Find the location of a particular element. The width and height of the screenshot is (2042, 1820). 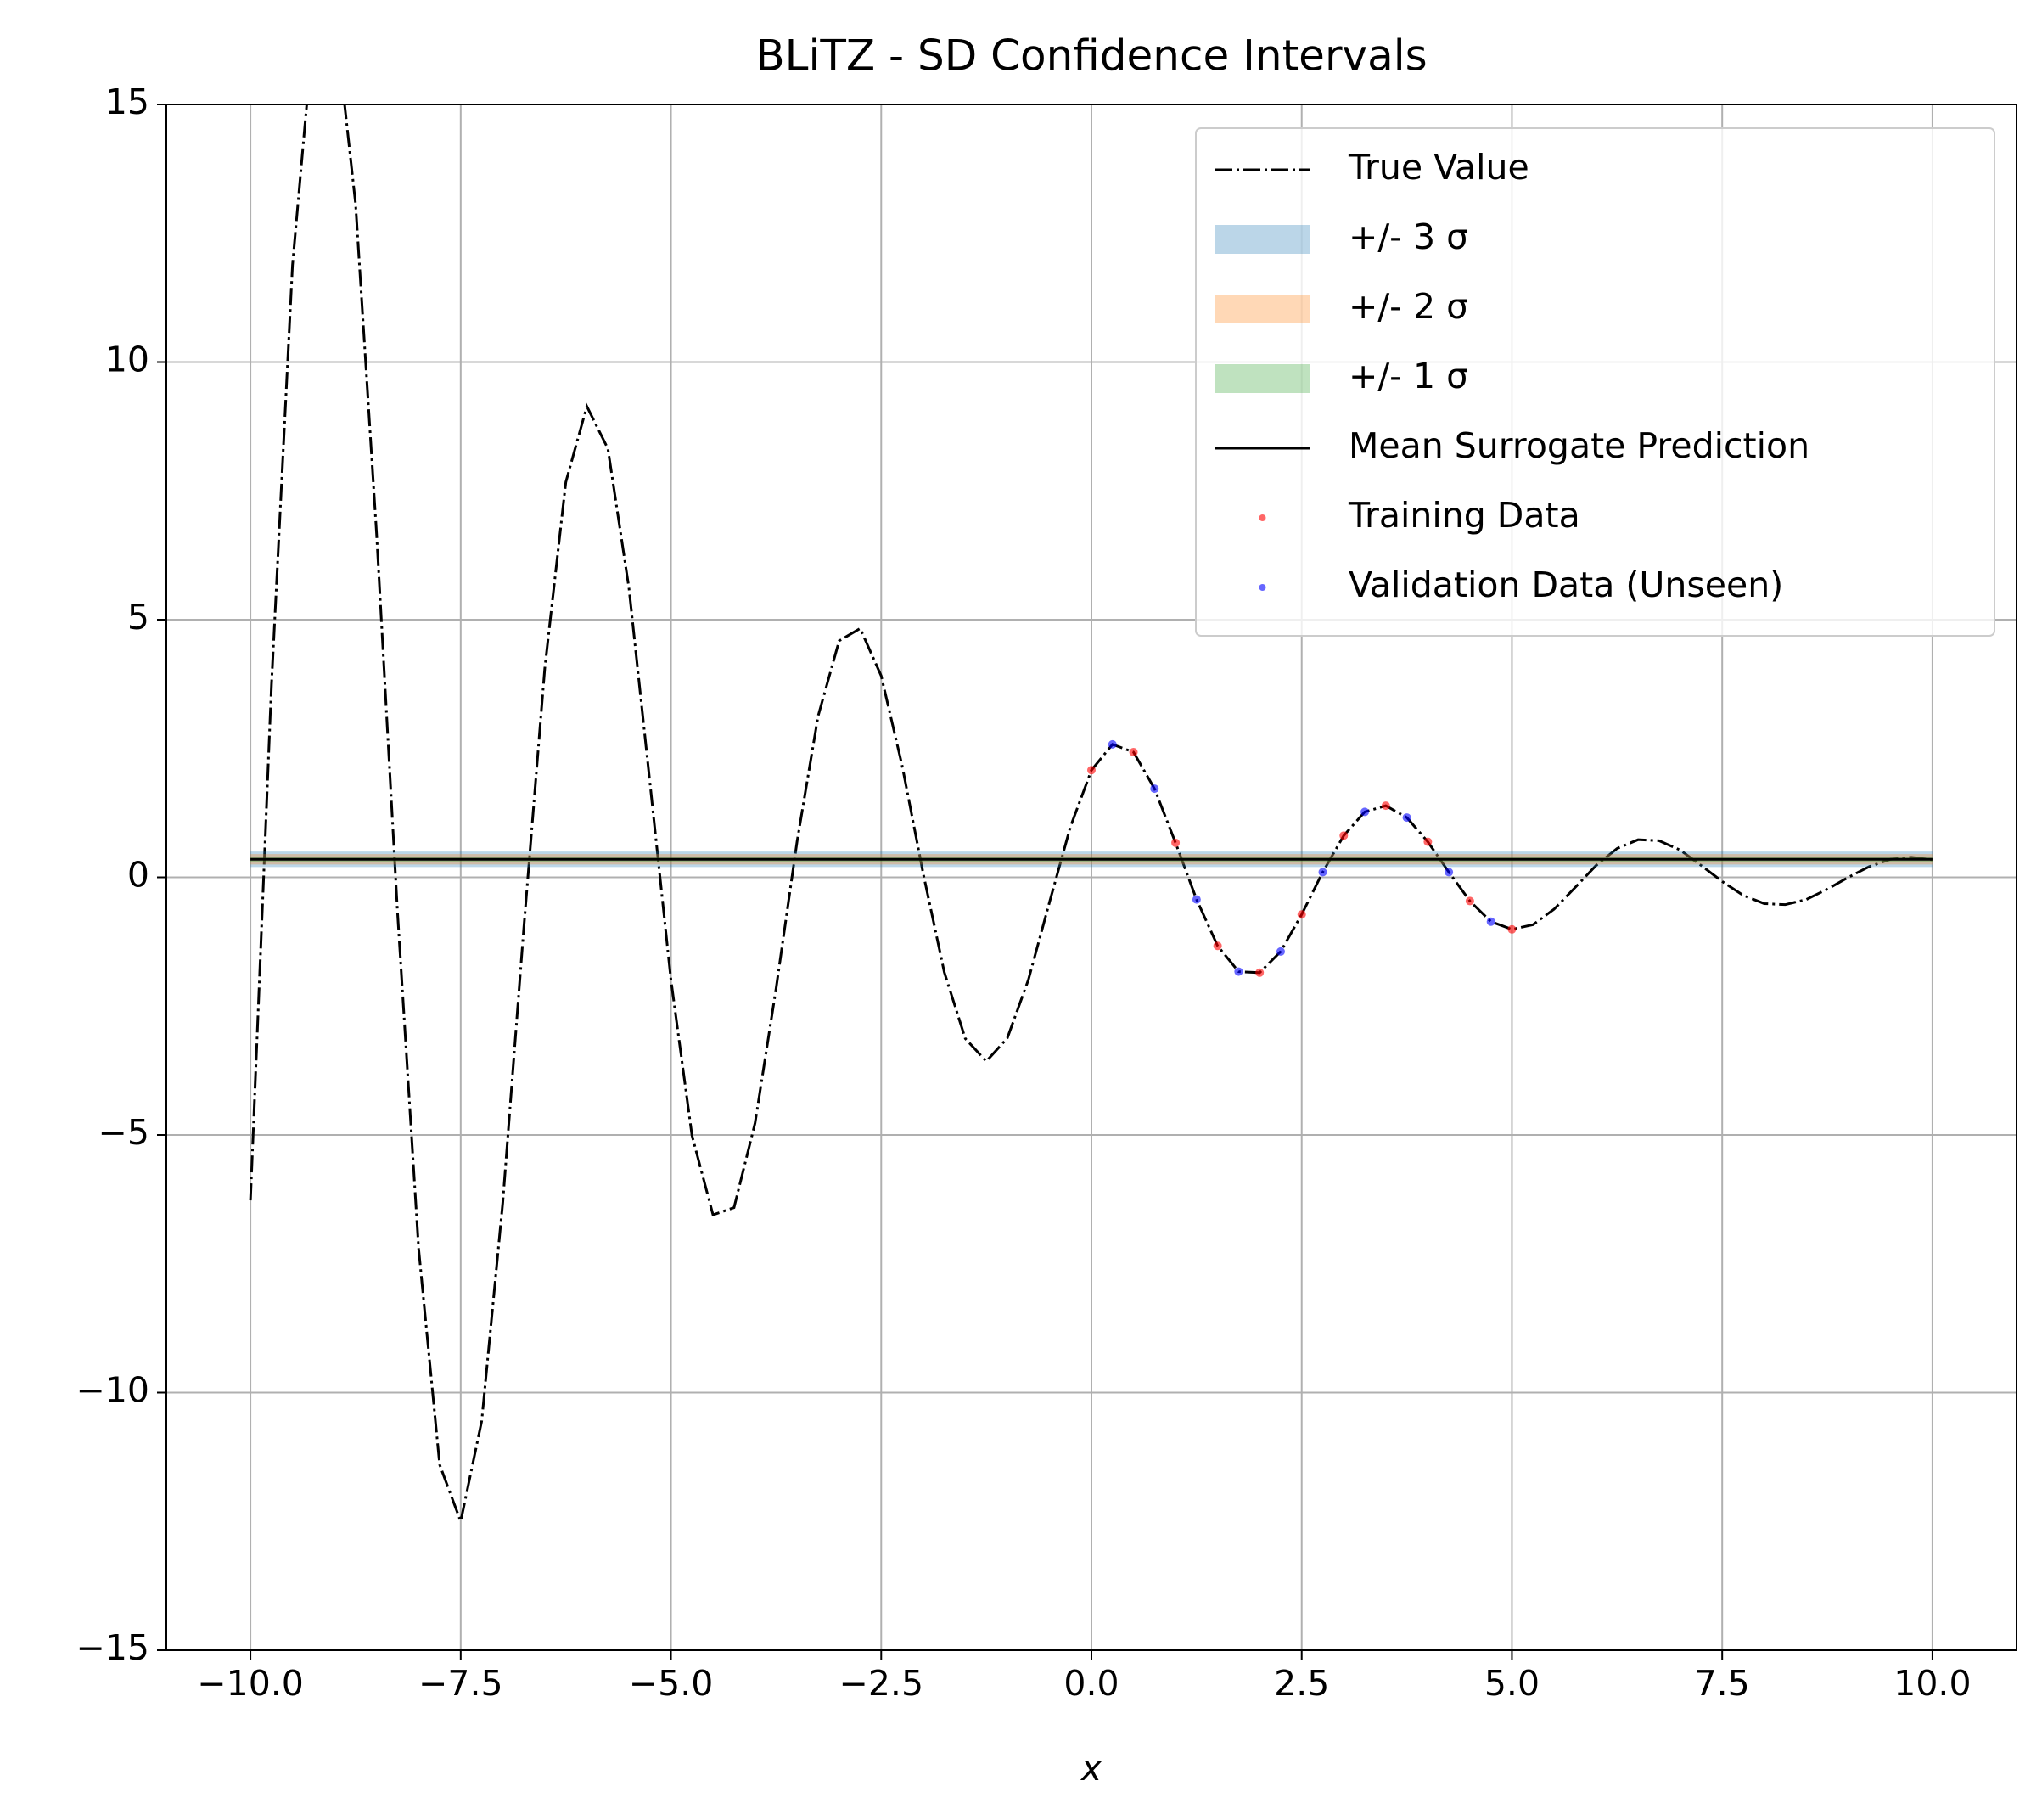

y-tick-label: 5 is located at coordinates (138, 617).